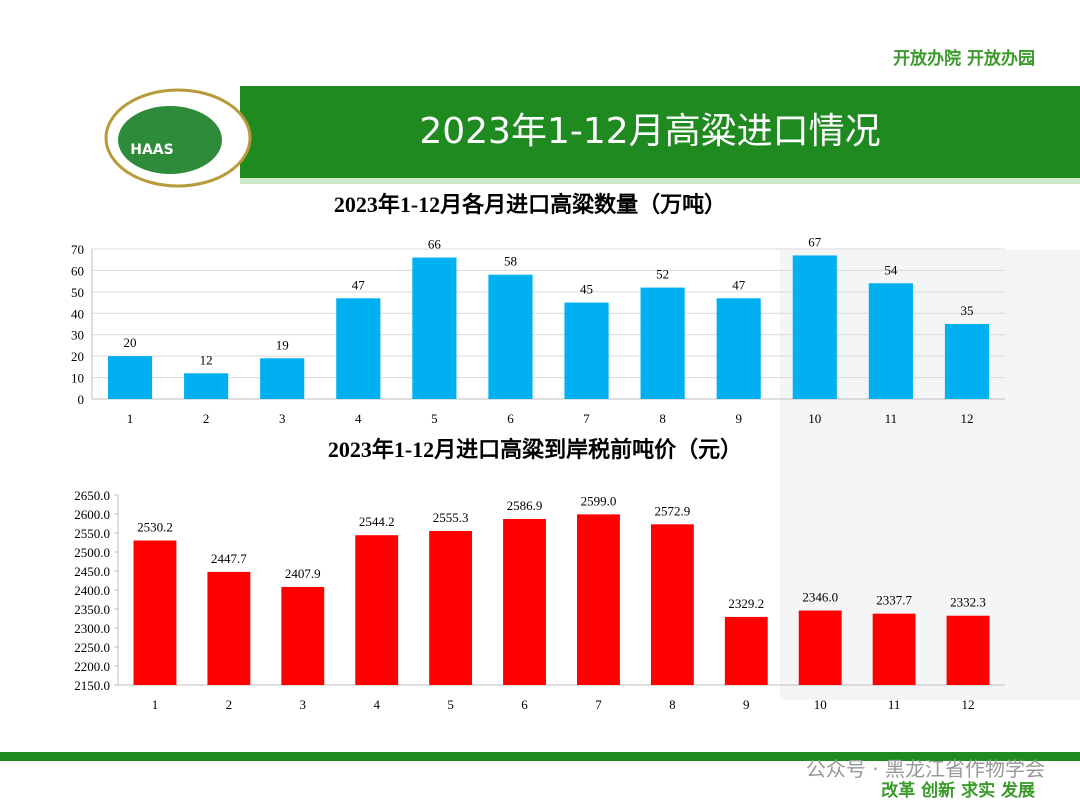 The image size is (1080, 810). What do you see at coordinates (820, 597) in the screenshot?
I see `data-label: 2346.0` at bounding box center [820, 597].